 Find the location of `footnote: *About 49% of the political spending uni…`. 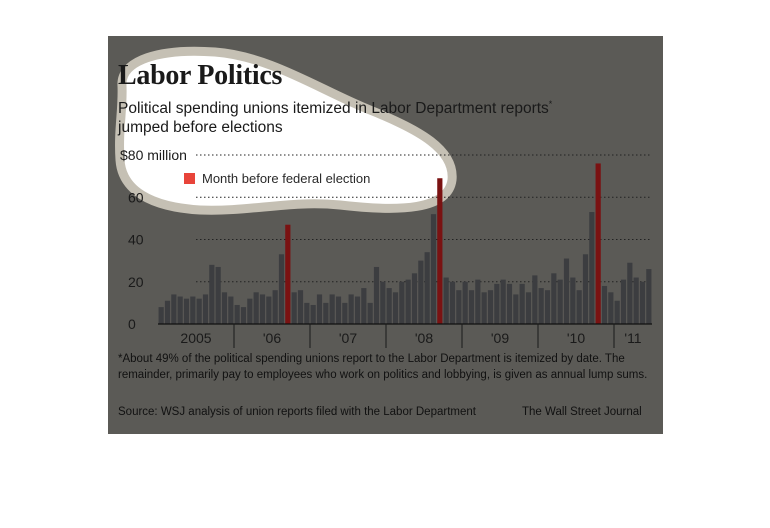

footnote: *About 49% of the political spending uni… is located at coordinates (383, 367).